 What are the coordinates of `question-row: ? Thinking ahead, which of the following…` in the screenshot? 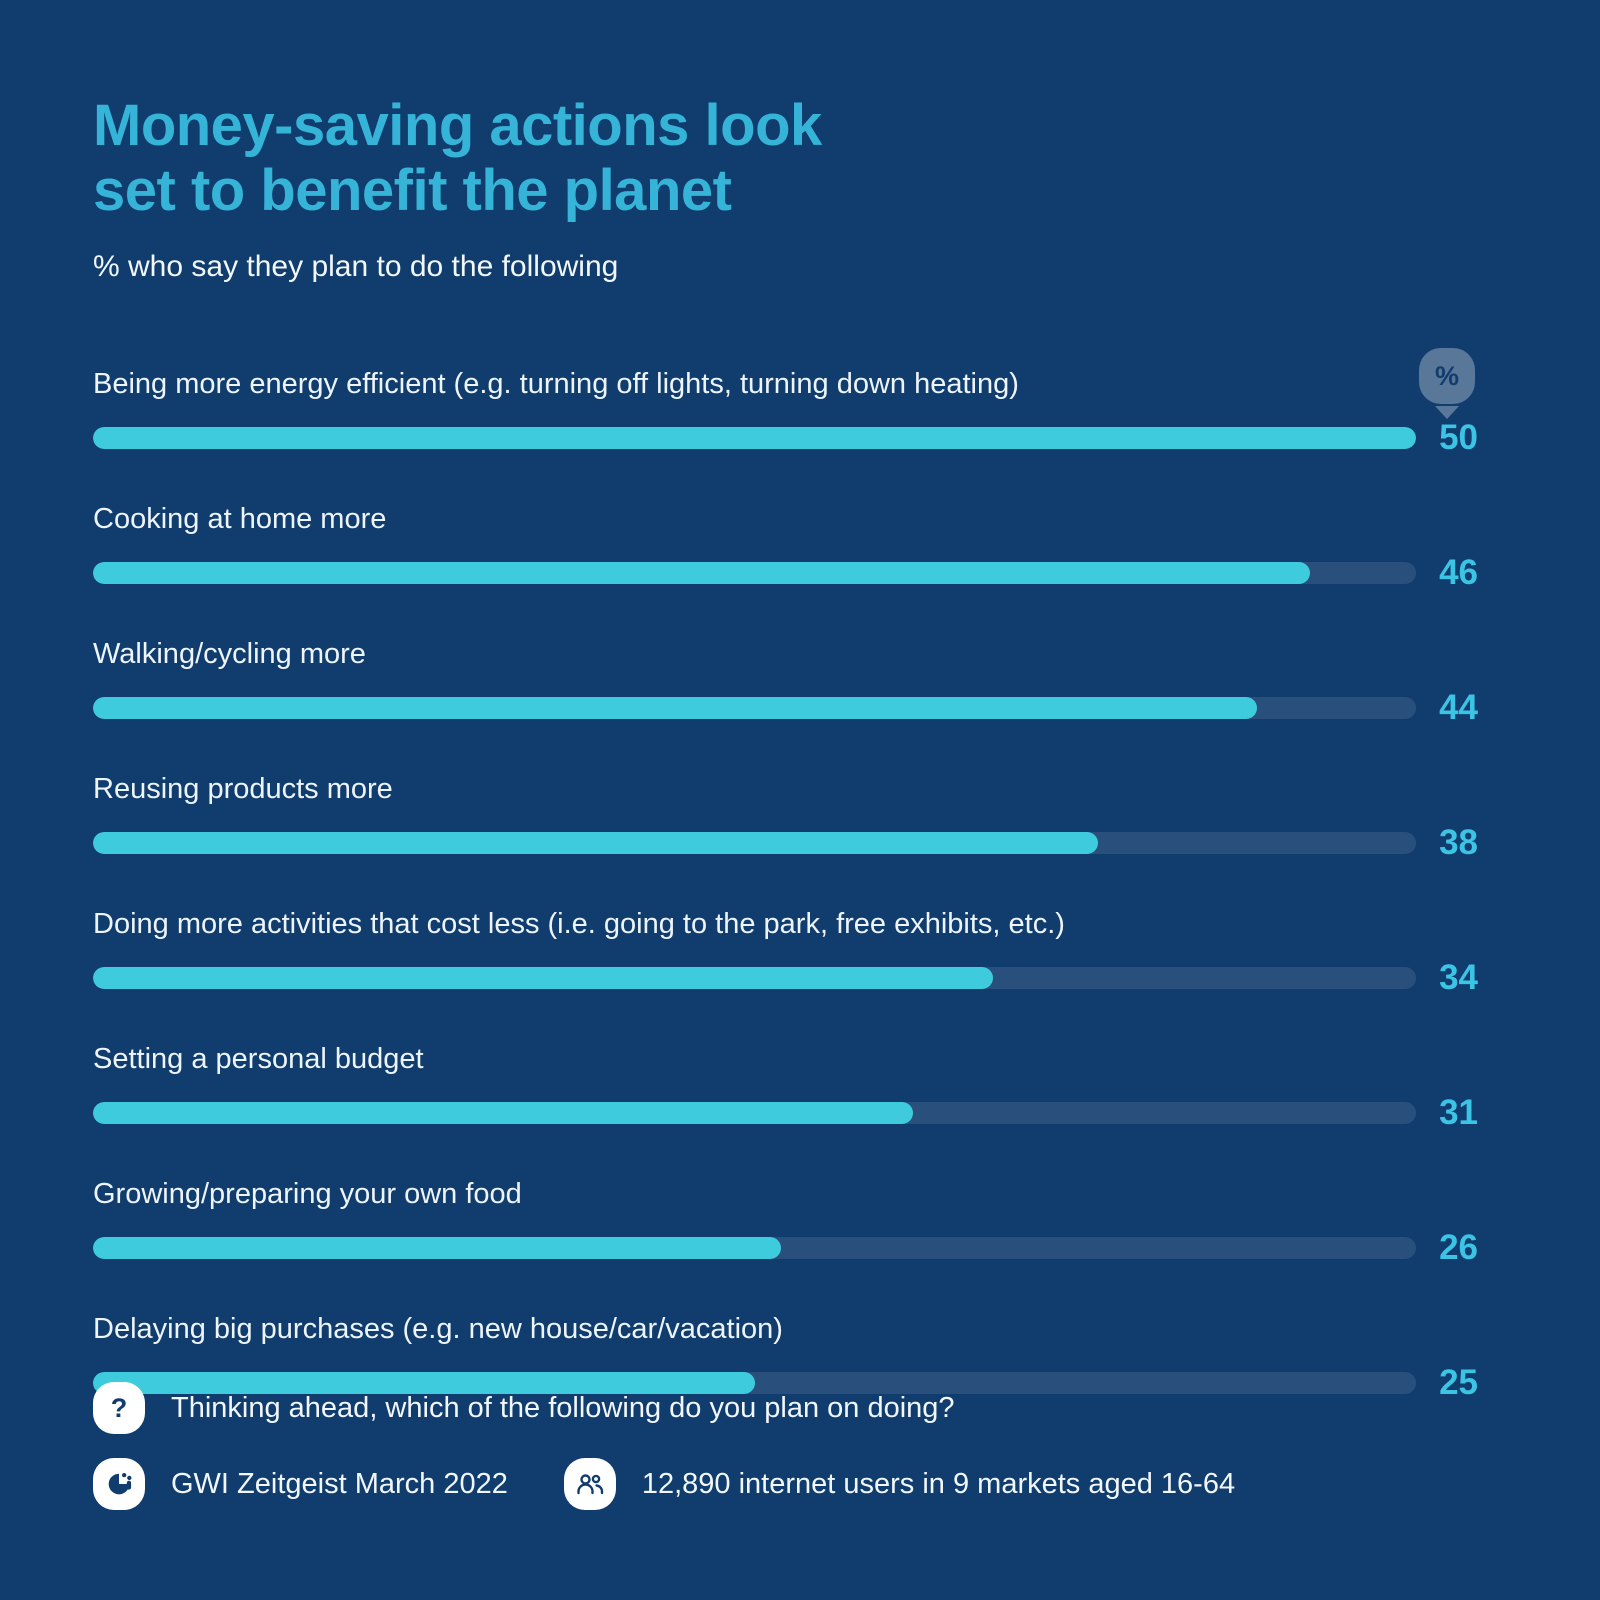 It's located at (664, 1408).